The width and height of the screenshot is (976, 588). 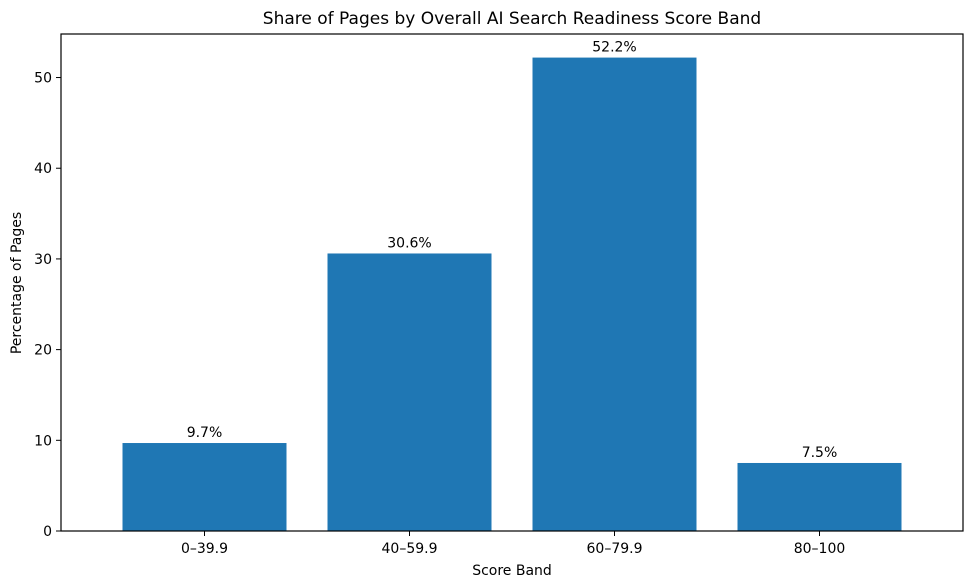 What do you see at coordinates (43, 351) in the screenshot?
I see `y-tick-label-2: 20` at bounding box center [43, 351].